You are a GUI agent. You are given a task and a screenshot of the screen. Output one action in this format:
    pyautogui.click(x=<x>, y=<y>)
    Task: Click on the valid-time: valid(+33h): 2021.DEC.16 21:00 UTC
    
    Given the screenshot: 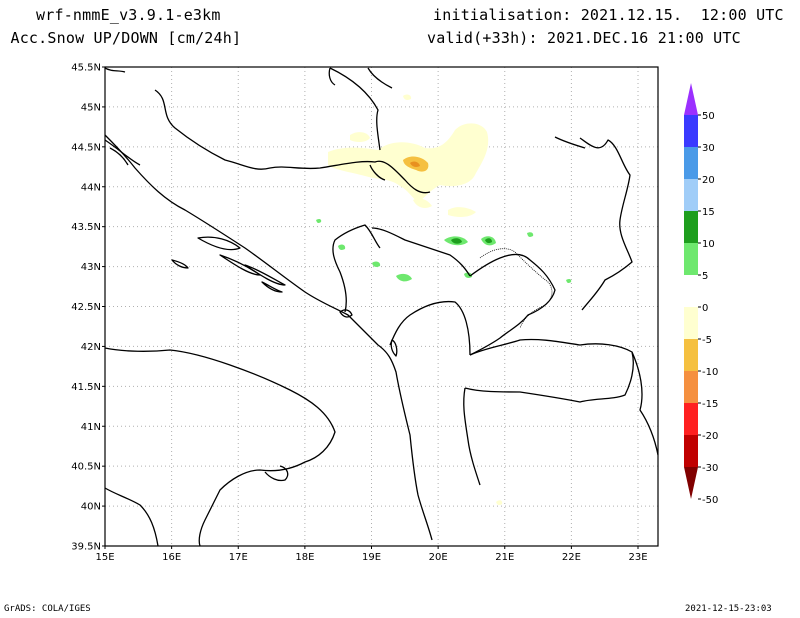 What is the action you would take?
    pyautogui.click(x=584, y=38)
    